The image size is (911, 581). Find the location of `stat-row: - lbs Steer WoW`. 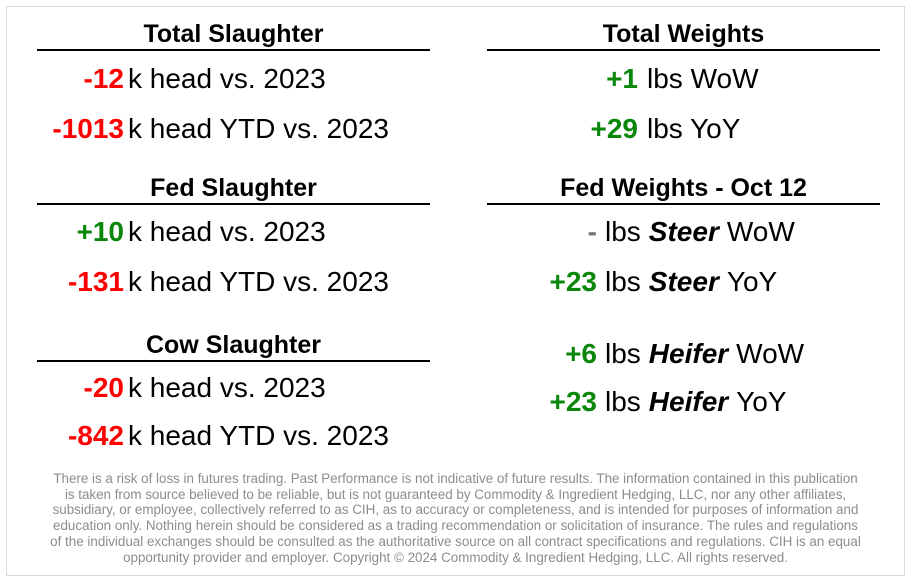

stat-row: - lbs Steer WoW is located at coordinates (679, 232).